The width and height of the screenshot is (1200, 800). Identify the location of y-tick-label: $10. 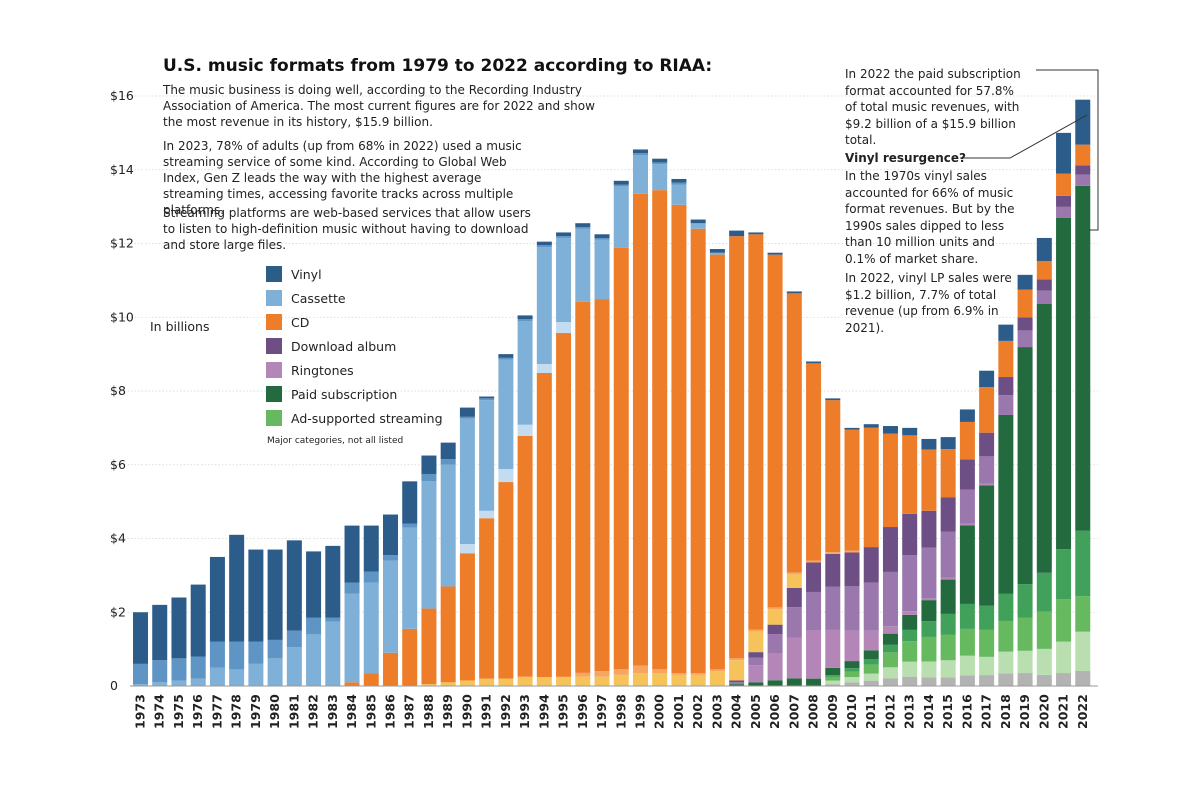
(122, 316).